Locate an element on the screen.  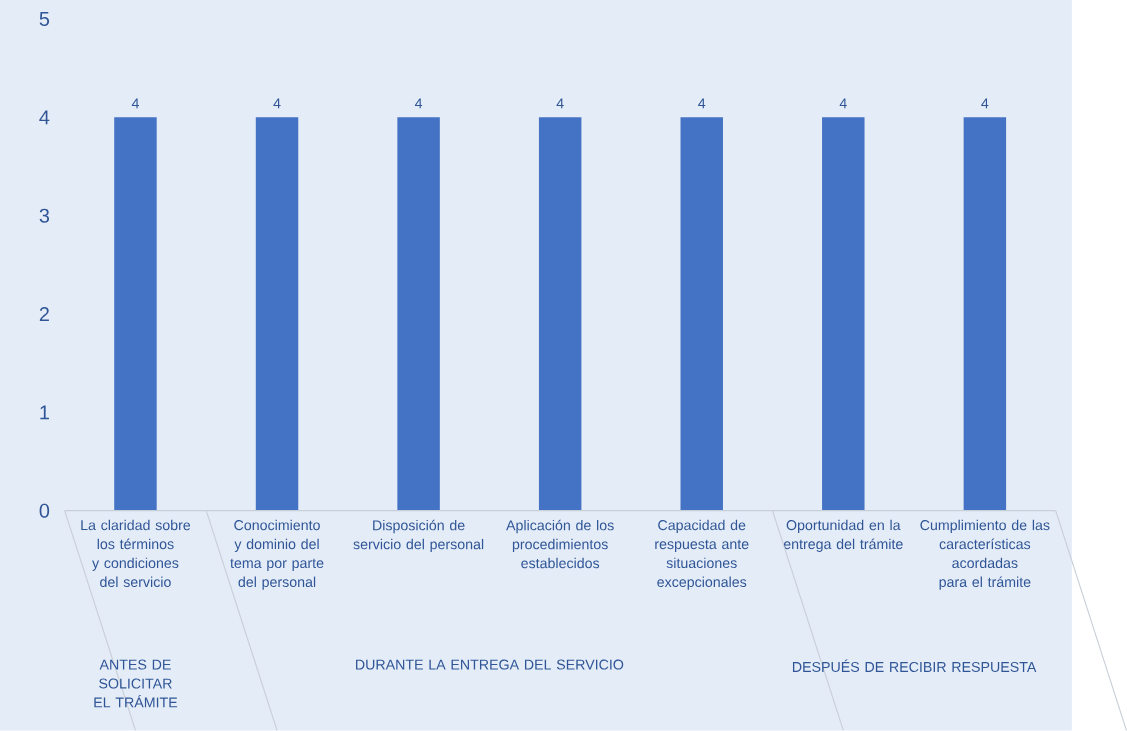
x-tick-label: Oportunidad en la entrega del trámite is located at coordinates (843, 535).